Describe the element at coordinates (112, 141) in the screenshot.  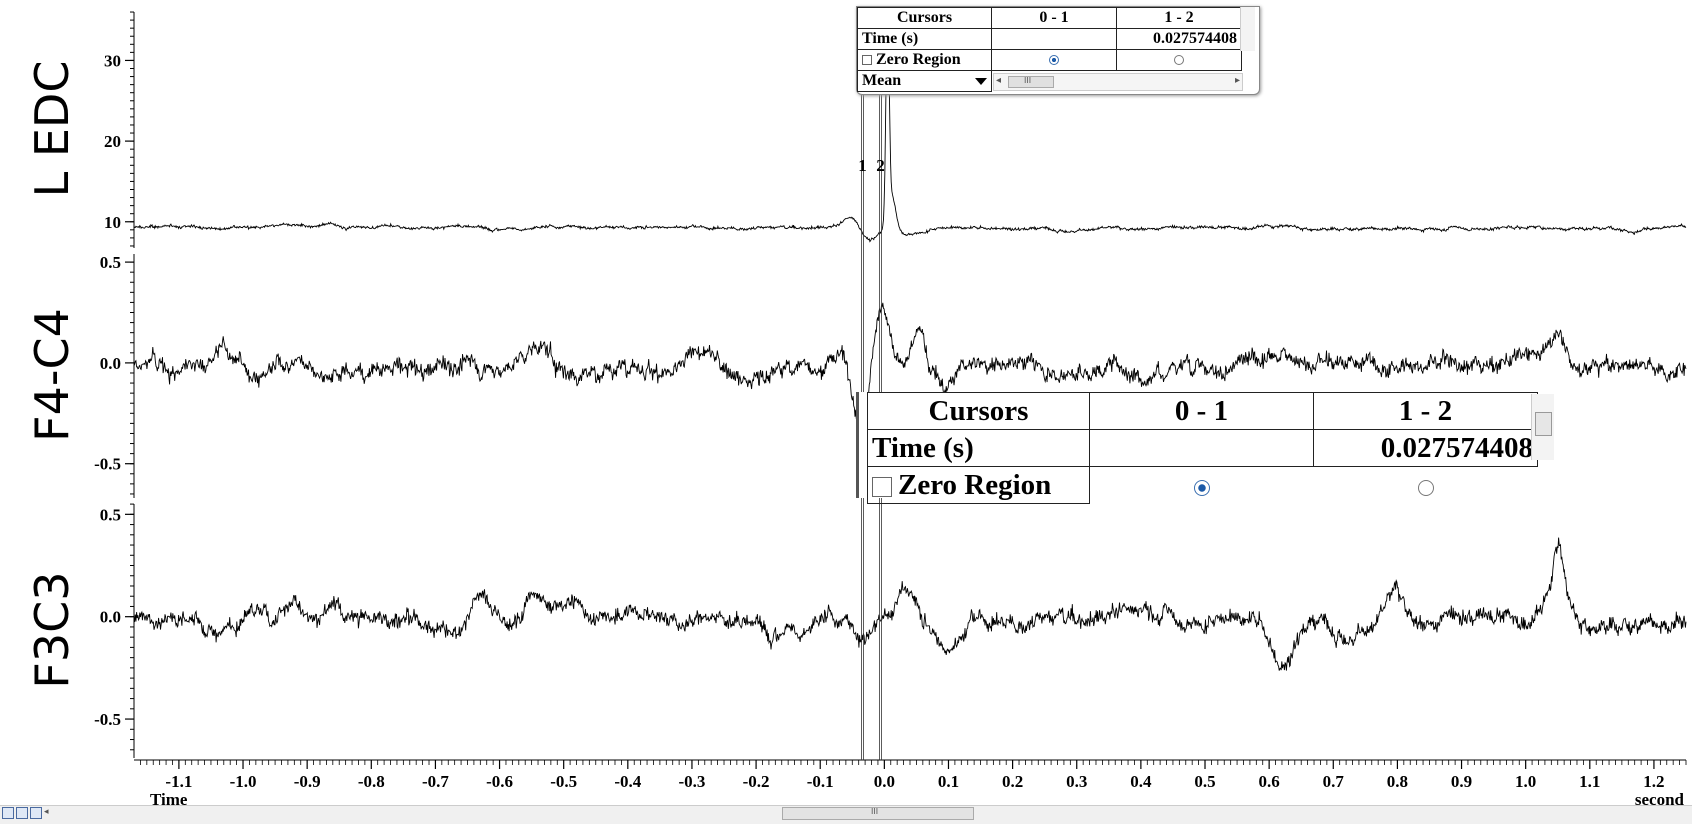
I see `y-tick-label: 20` at that location.